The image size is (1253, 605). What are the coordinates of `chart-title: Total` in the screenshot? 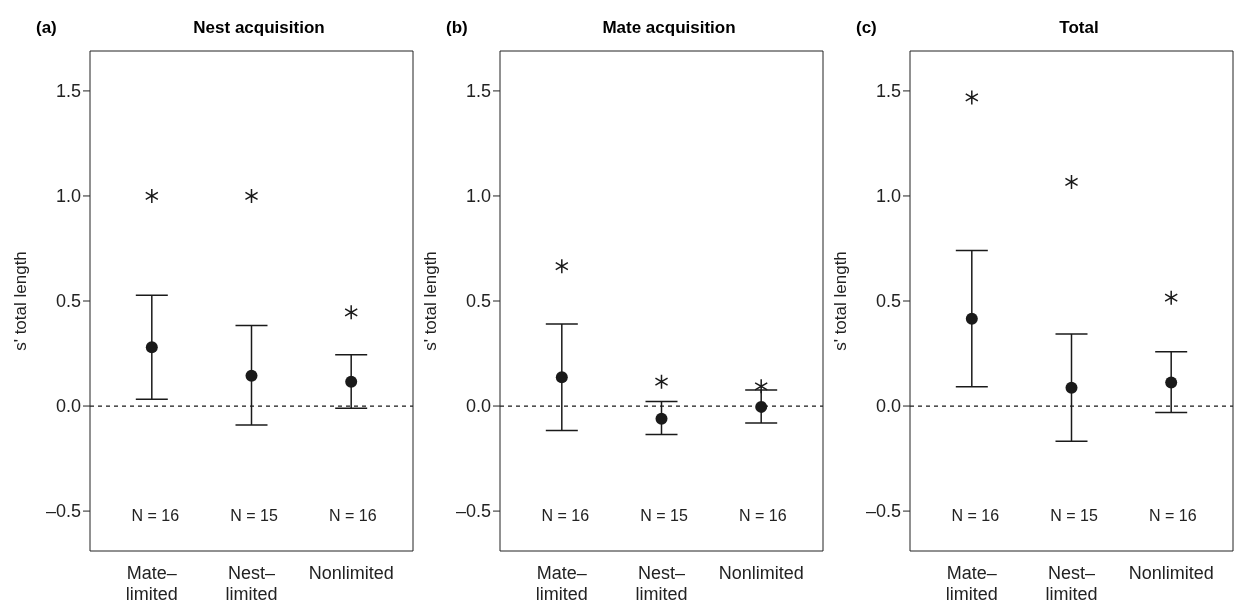 It's located at (1079, 28).